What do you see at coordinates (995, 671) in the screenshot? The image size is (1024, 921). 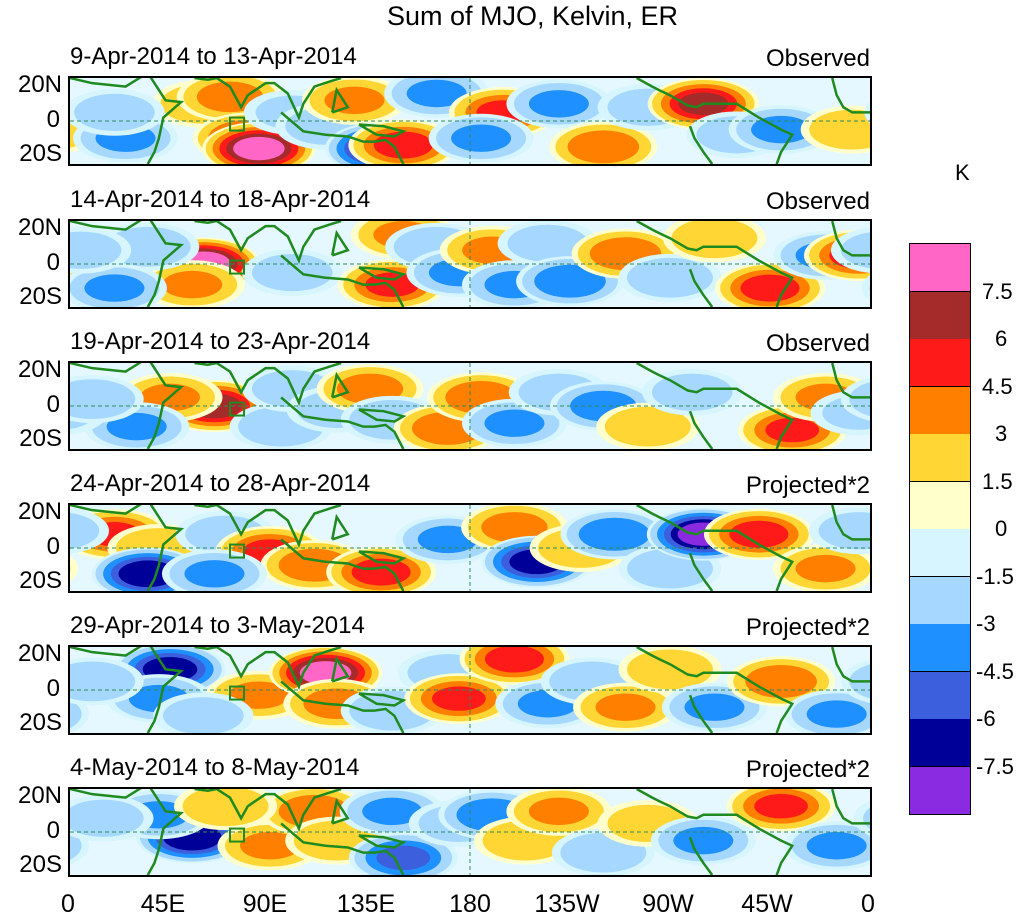 I see `colorbar-level-label: -4.5` at bounding box center [995, 671].